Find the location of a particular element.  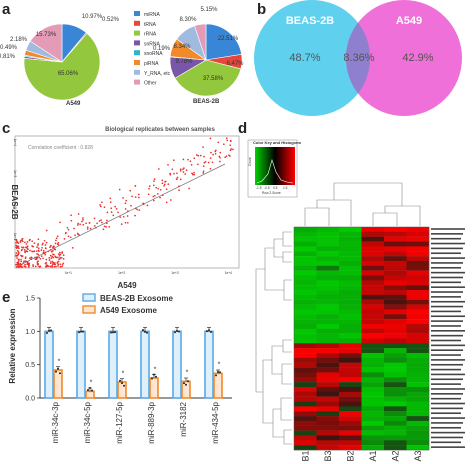

pie-slice-other is located at coordinates (46, 43).